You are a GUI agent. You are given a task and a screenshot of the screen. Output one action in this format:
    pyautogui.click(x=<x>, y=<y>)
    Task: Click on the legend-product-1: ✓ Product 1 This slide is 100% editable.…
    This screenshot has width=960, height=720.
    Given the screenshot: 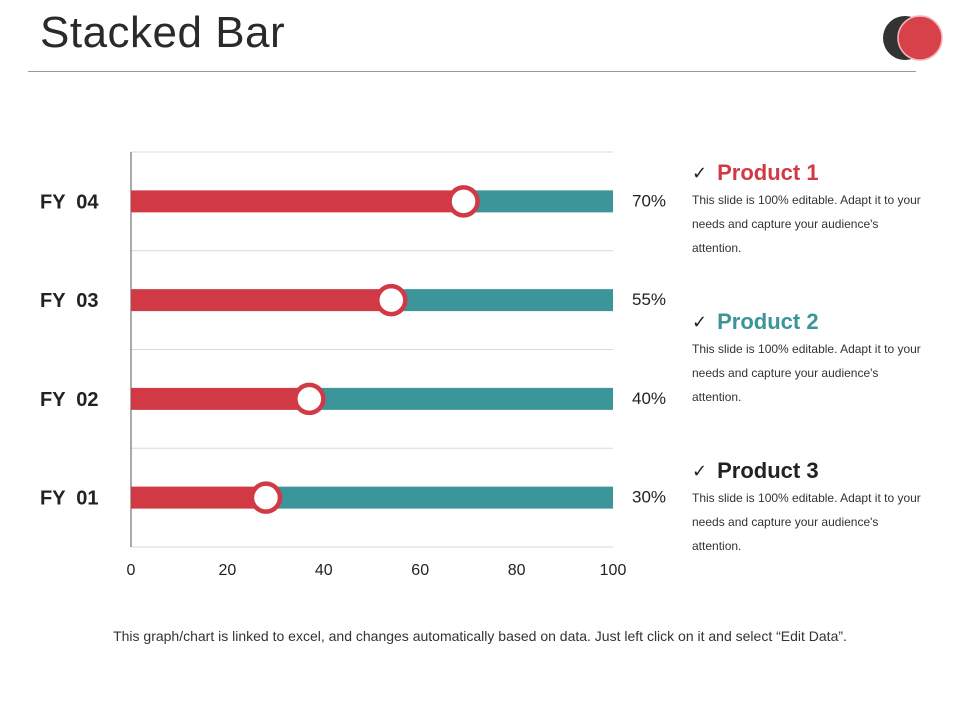 What is the action you would take?
    pyautogui.click(x=812, y=210)
    